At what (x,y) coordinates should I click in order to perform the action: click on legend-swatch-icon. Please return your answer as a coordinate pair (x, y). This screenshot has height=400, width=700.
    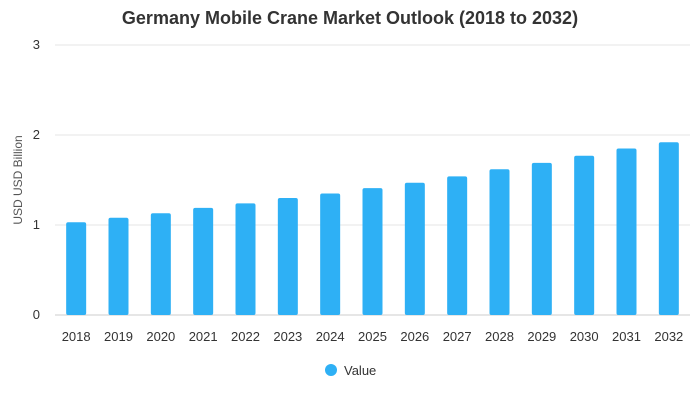
    Looking at the image, I should click on (331, 370).